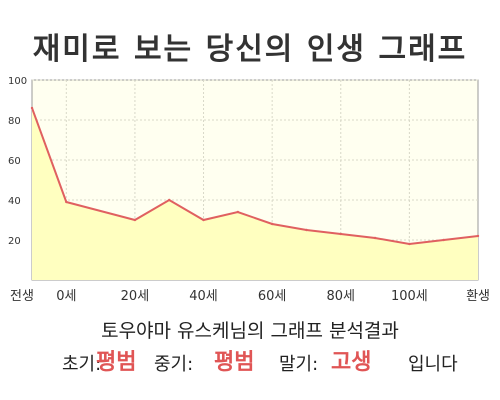  I want to click on early-label: 초기:, so click(82, 364).